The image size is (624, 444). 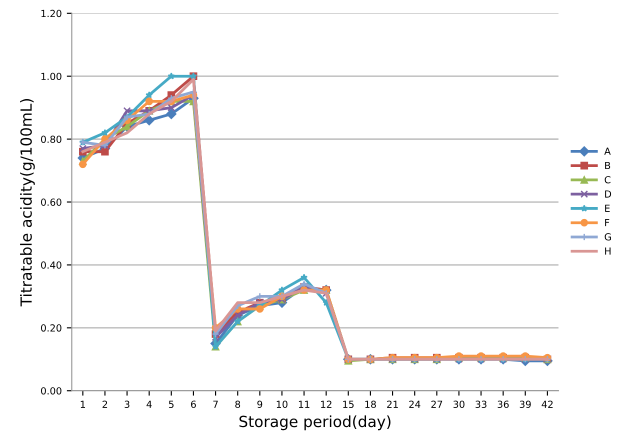 What do you see at coordinates (51, 76) in the screenshot?
I see `y-tick-label: 1.00` at bounding box center [51, 76].